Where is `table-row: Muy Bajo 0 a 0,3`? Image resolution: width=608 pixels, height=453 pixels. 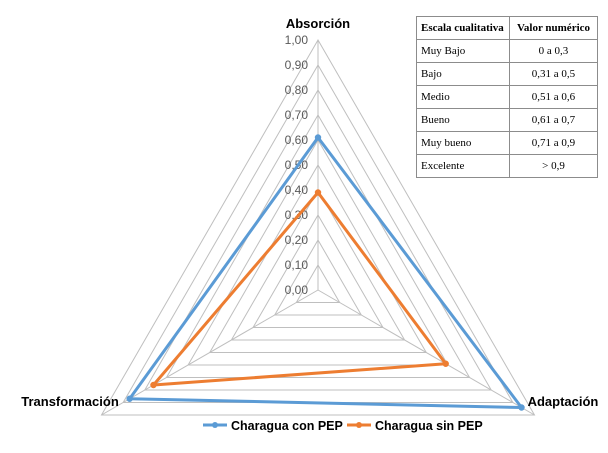 table-row: Muy Bajo 0 a 0,3 is located at coordinates (507, 51).